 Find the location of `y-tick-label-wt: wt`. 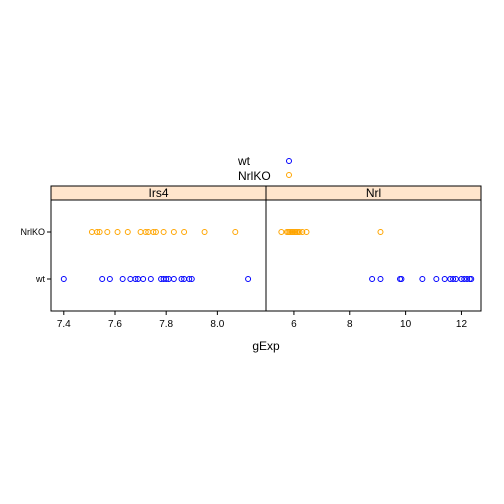

y-tick-label-wt: wt is located at coordinates (40, 279).